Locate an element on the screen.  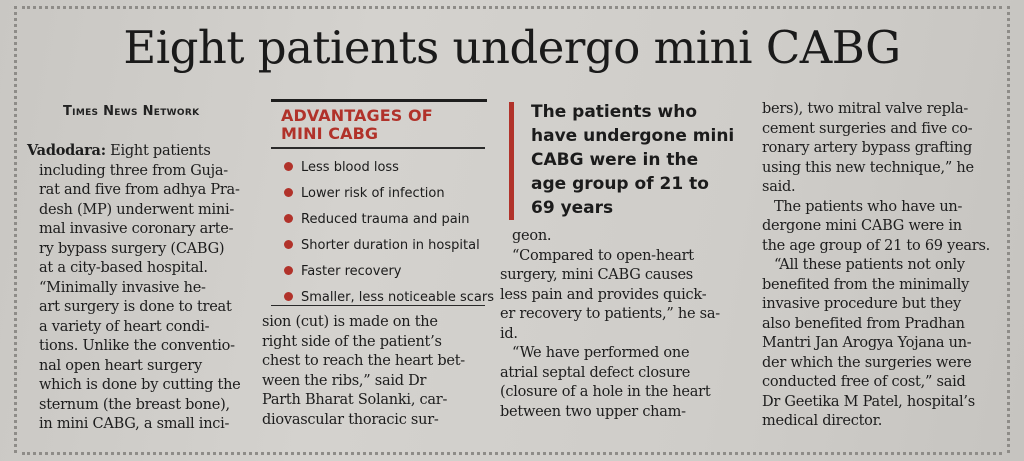
column-line: conducted free of cost,” said is located at coordinates (864, 382).